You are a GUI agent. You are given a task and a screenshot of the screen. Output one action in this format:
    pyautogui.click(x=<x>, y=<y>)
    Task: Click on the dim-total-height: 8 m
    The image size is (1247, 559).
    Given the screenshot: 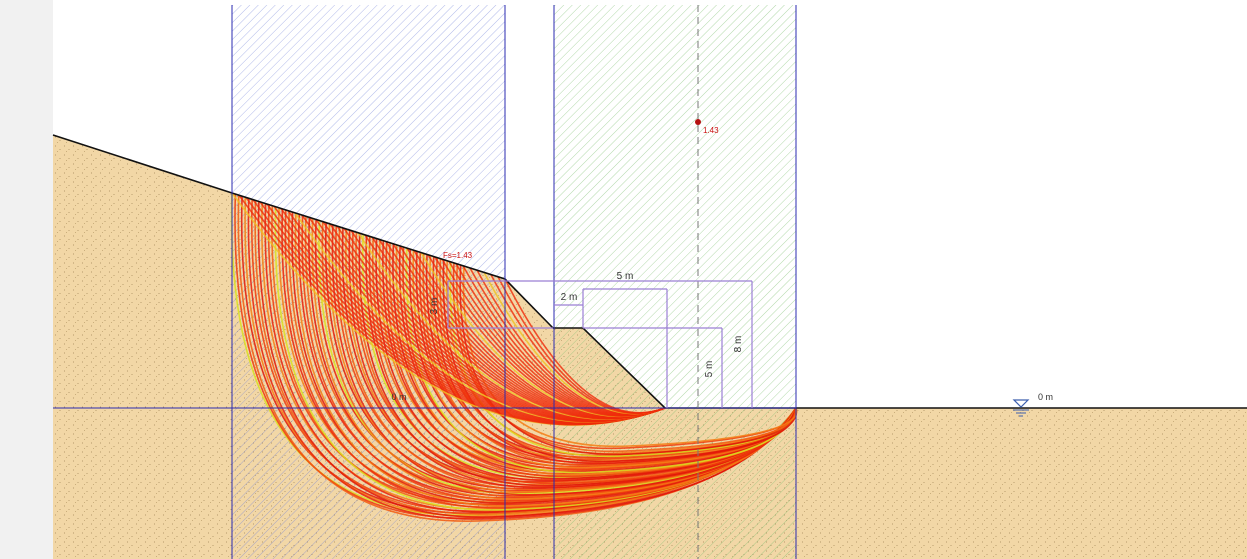 What is the action you would take?
    pyautogui.click(x=738, y=344)
    